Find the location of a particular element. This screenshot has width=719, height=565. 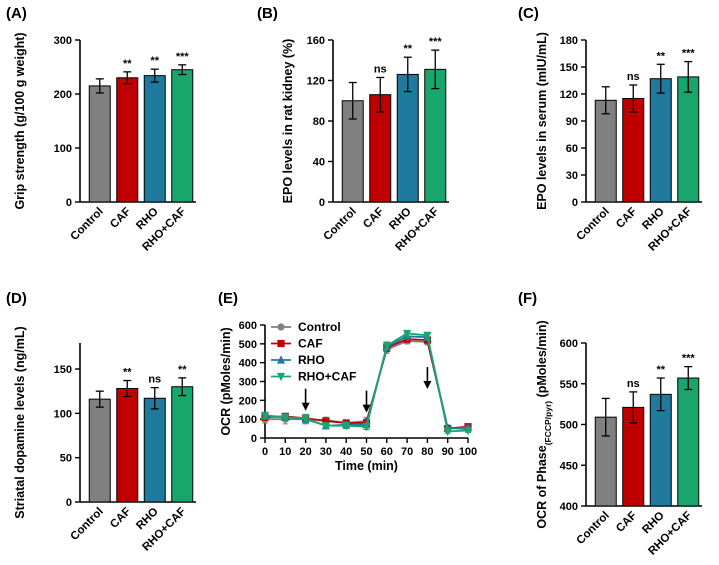

x-tick-label: 70 is located at coordinates (407, 452).